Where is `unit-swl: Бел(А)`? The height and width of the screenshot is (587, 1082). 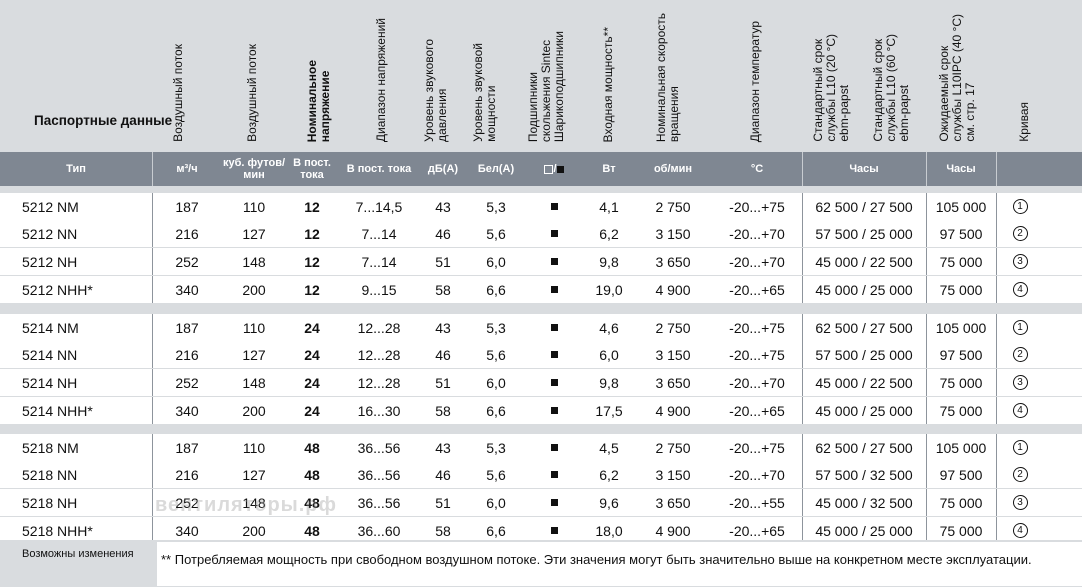 unit-swl: Бел(А) is located at coordinates (496, 169).